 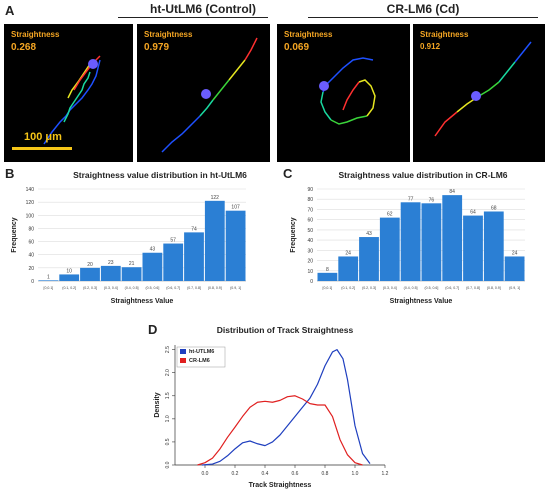 I want to click on bar-value-label: 84, so click(x=452, y=192).